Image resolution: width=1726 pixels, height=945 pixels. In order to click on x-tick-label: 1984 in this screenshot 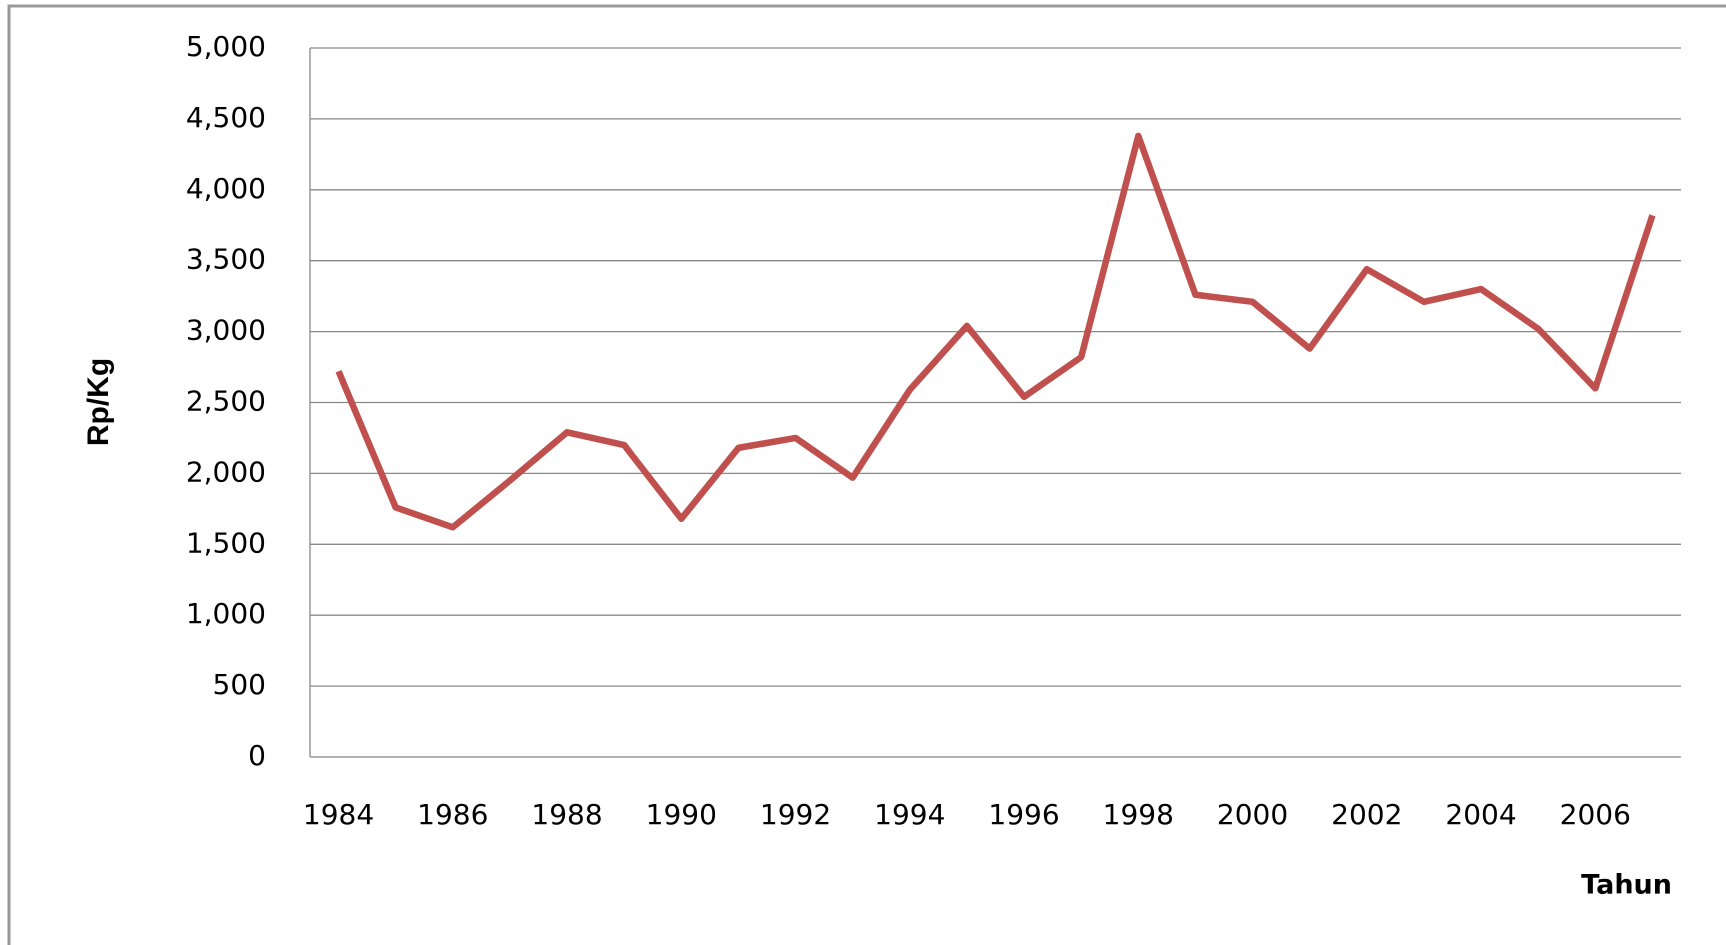, I will do `click(338, 814)`.